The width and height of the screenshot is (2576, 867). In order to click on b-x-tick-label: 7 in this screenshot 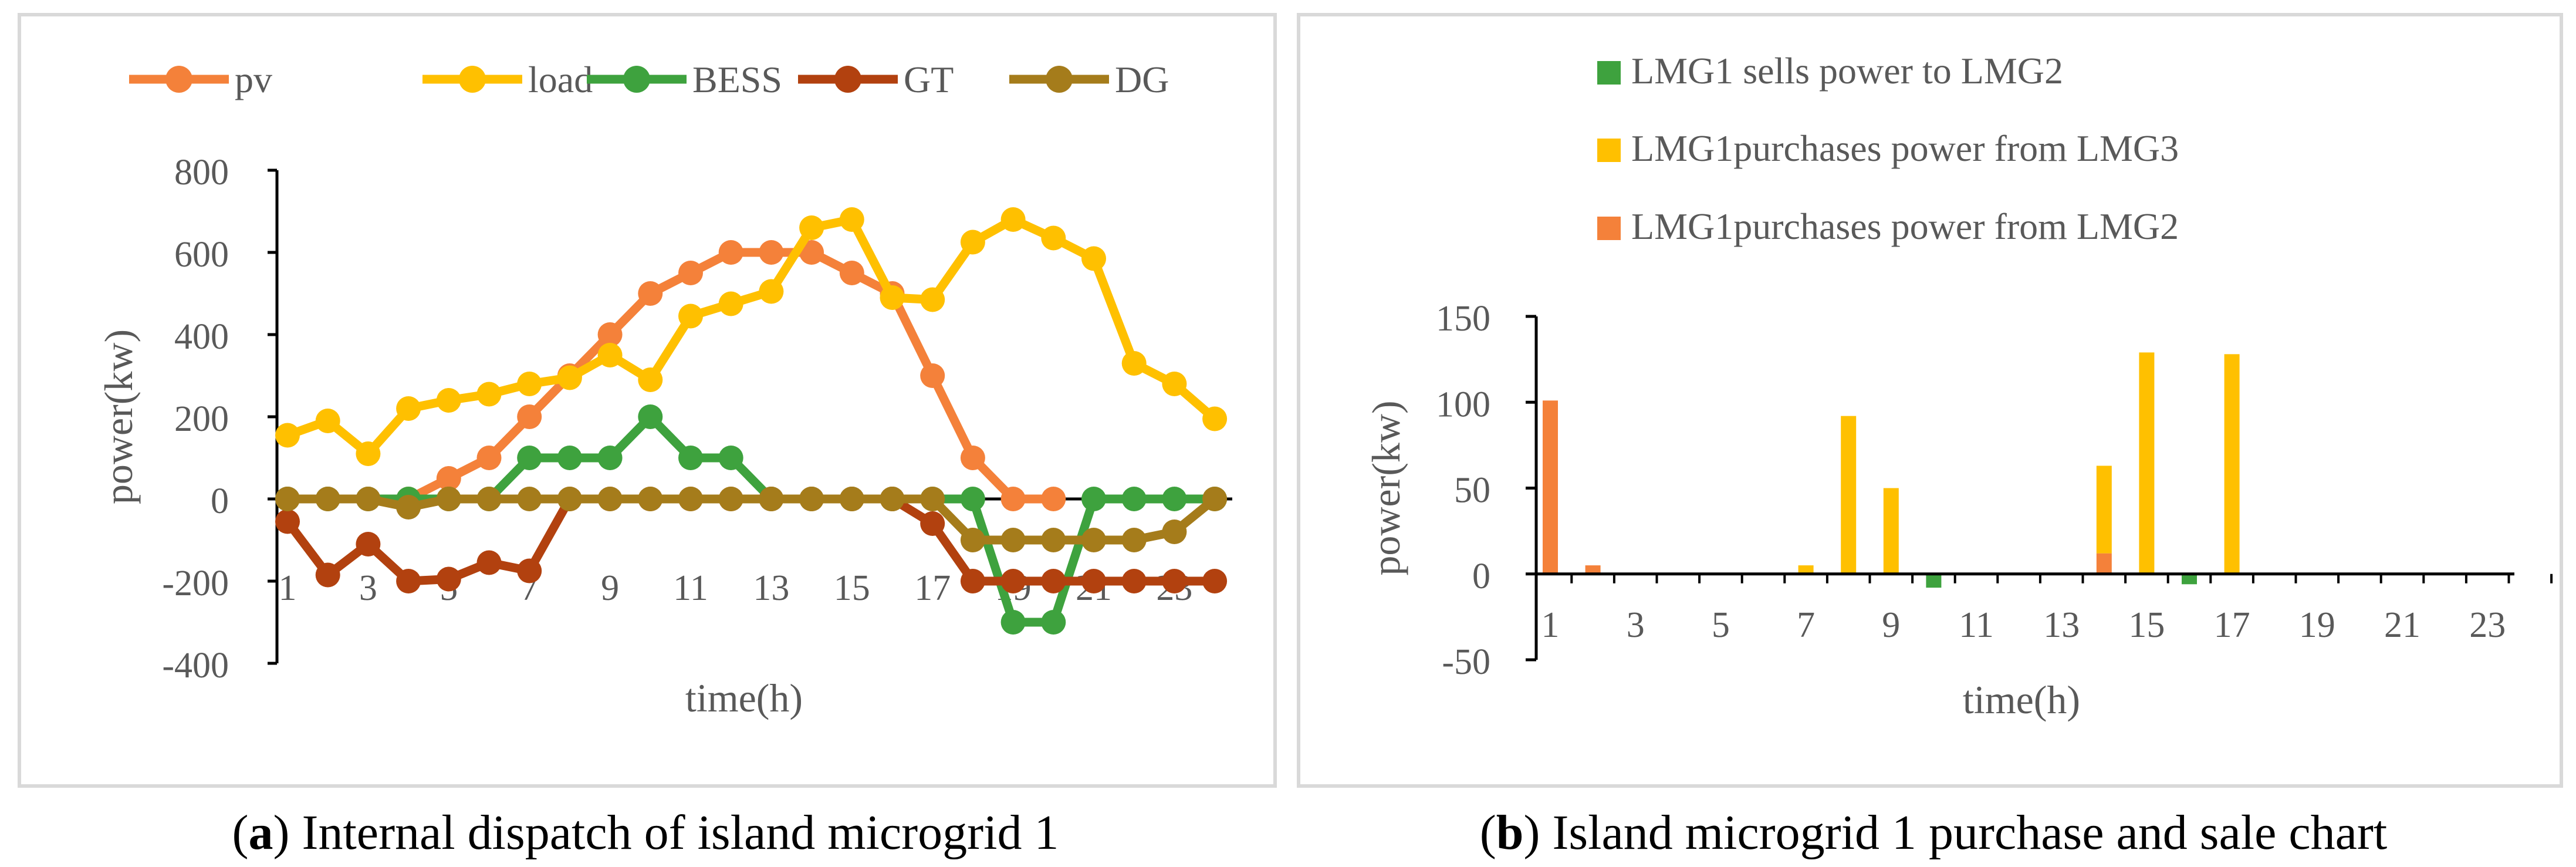, I will do `click(1806, 625)`.